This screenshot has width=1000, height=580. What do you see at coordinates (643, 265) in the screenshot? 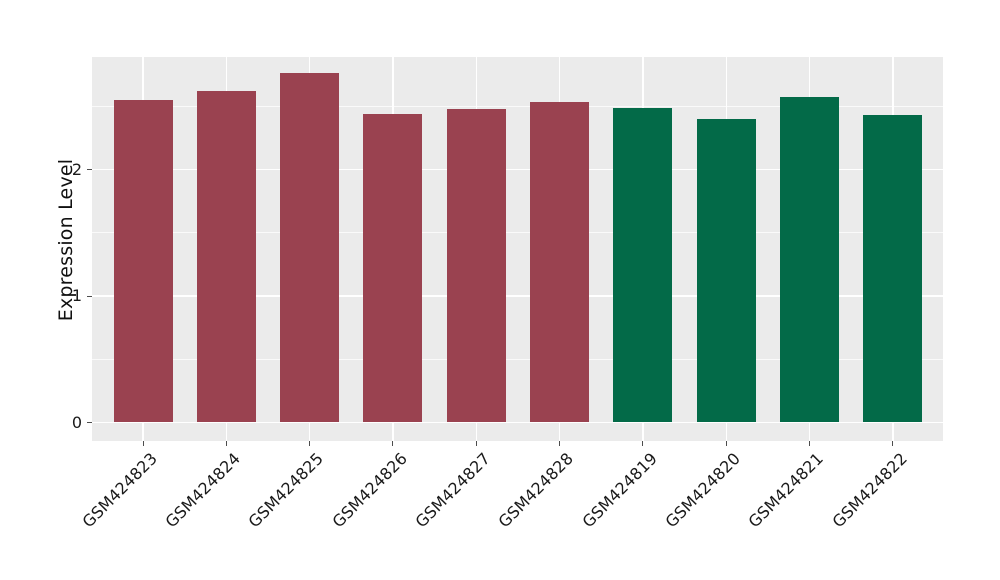
I see `bar-GSM424819` at bounding box center [643, 265].